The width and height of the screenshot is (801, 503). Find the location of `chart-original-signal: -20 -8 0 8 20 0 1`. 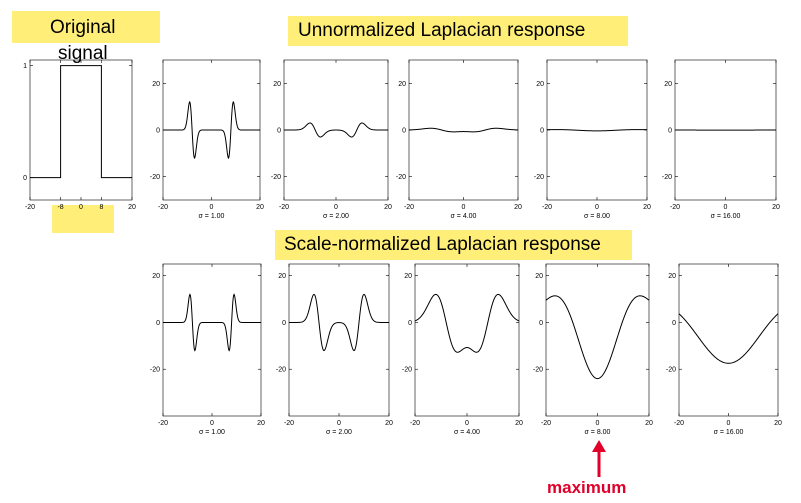

chart-original-signal: -20 -8 0 8 20 0 1 is located at coordinates (79, 135).